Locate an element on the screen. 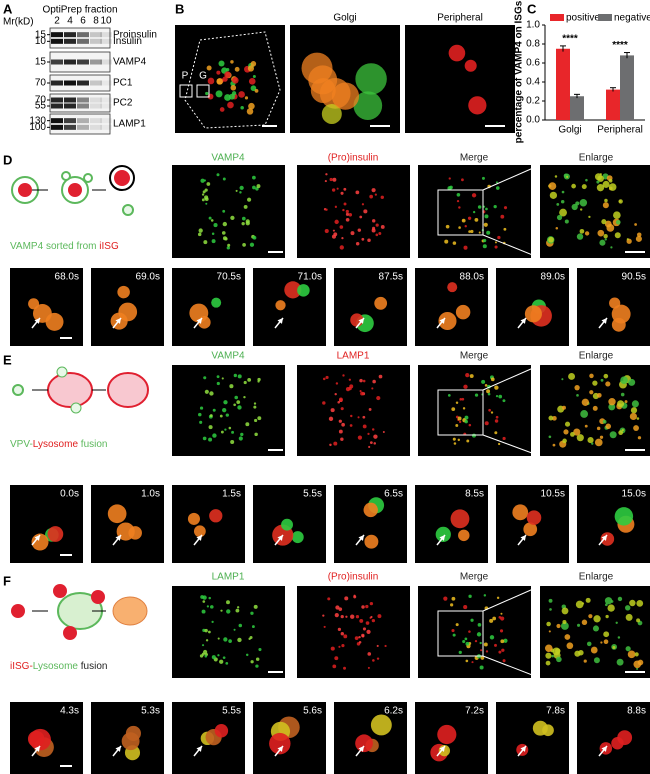 The height and width of the screenshot is (774, 650). mw-marker: 15 is located at coordinates (41, 62).